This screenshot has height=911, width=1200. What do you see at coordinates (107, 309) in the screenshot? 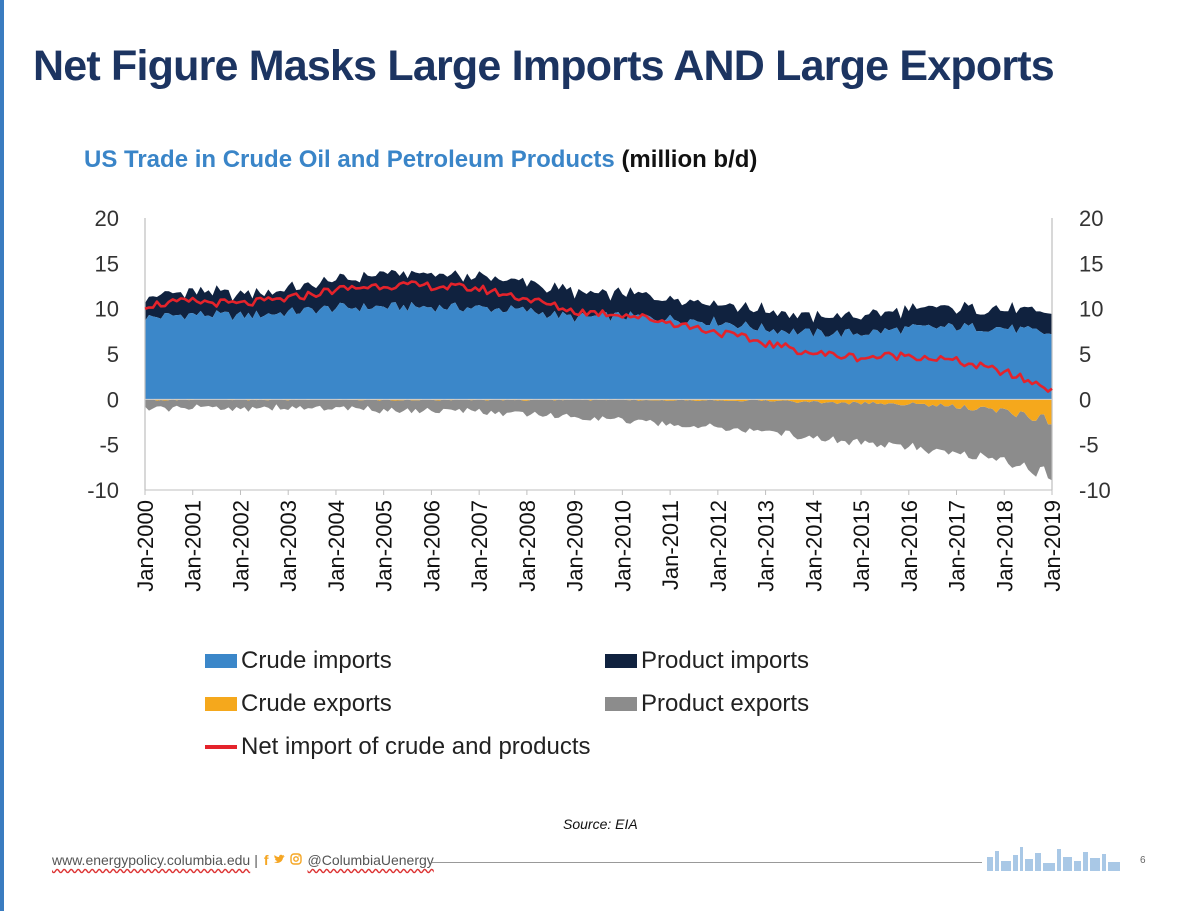
I see `left-tick-label: 10` at bounding box center [107, 309].